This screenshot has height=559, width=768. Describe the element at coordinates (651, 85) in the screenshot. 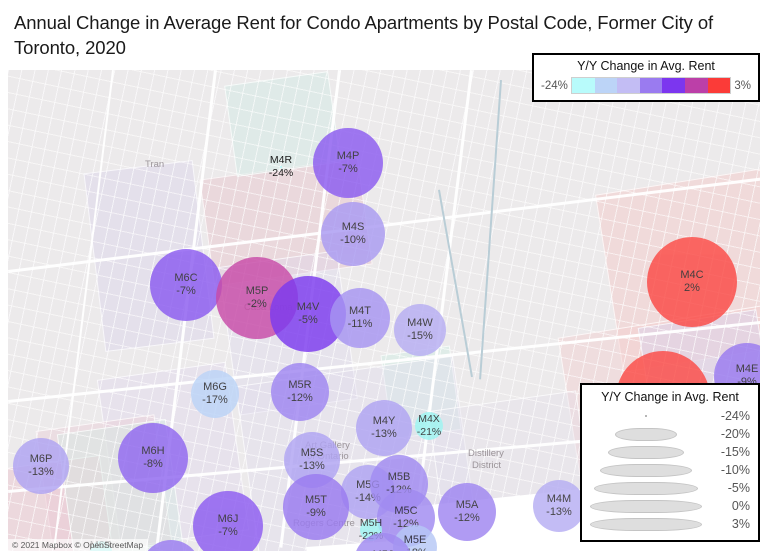

I see `color-legend-ramp` at that location.